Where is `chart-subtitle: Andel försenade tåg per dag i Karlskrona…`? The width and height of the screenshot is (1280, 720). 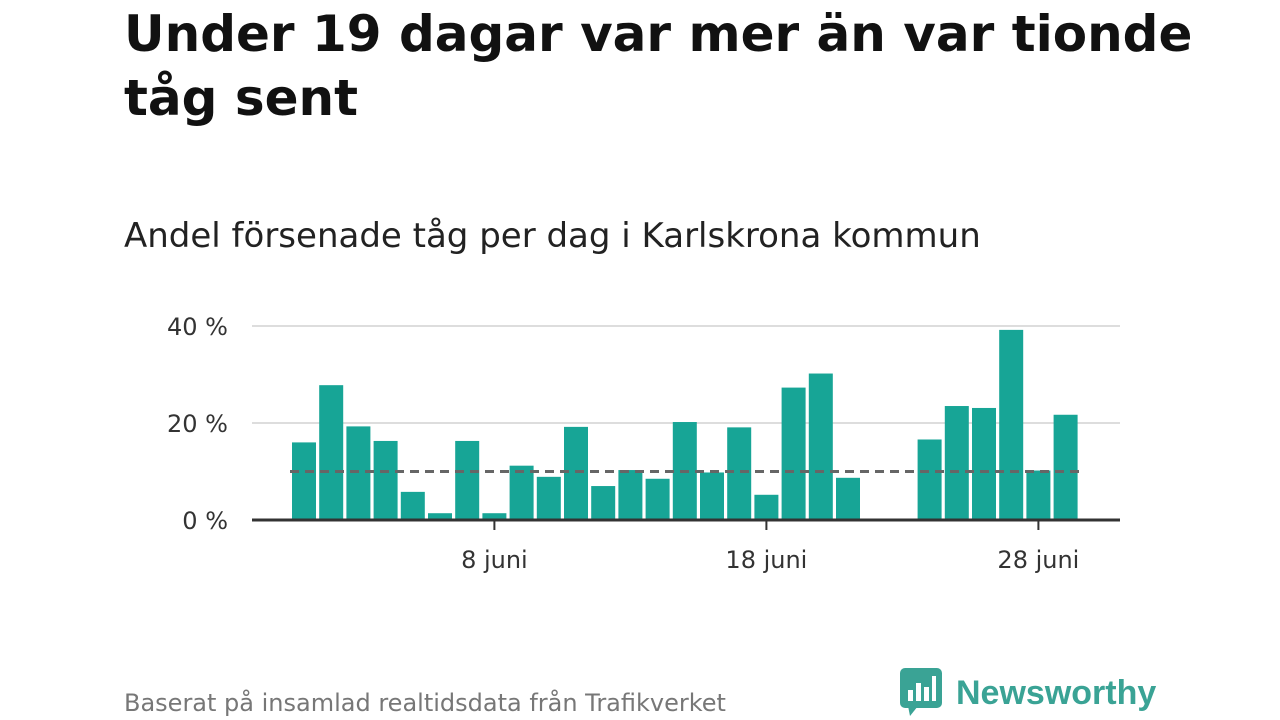
chart-subtitle: Andel försenade tåg per dag i Karlskrona… is located at coordinates (552, 236).